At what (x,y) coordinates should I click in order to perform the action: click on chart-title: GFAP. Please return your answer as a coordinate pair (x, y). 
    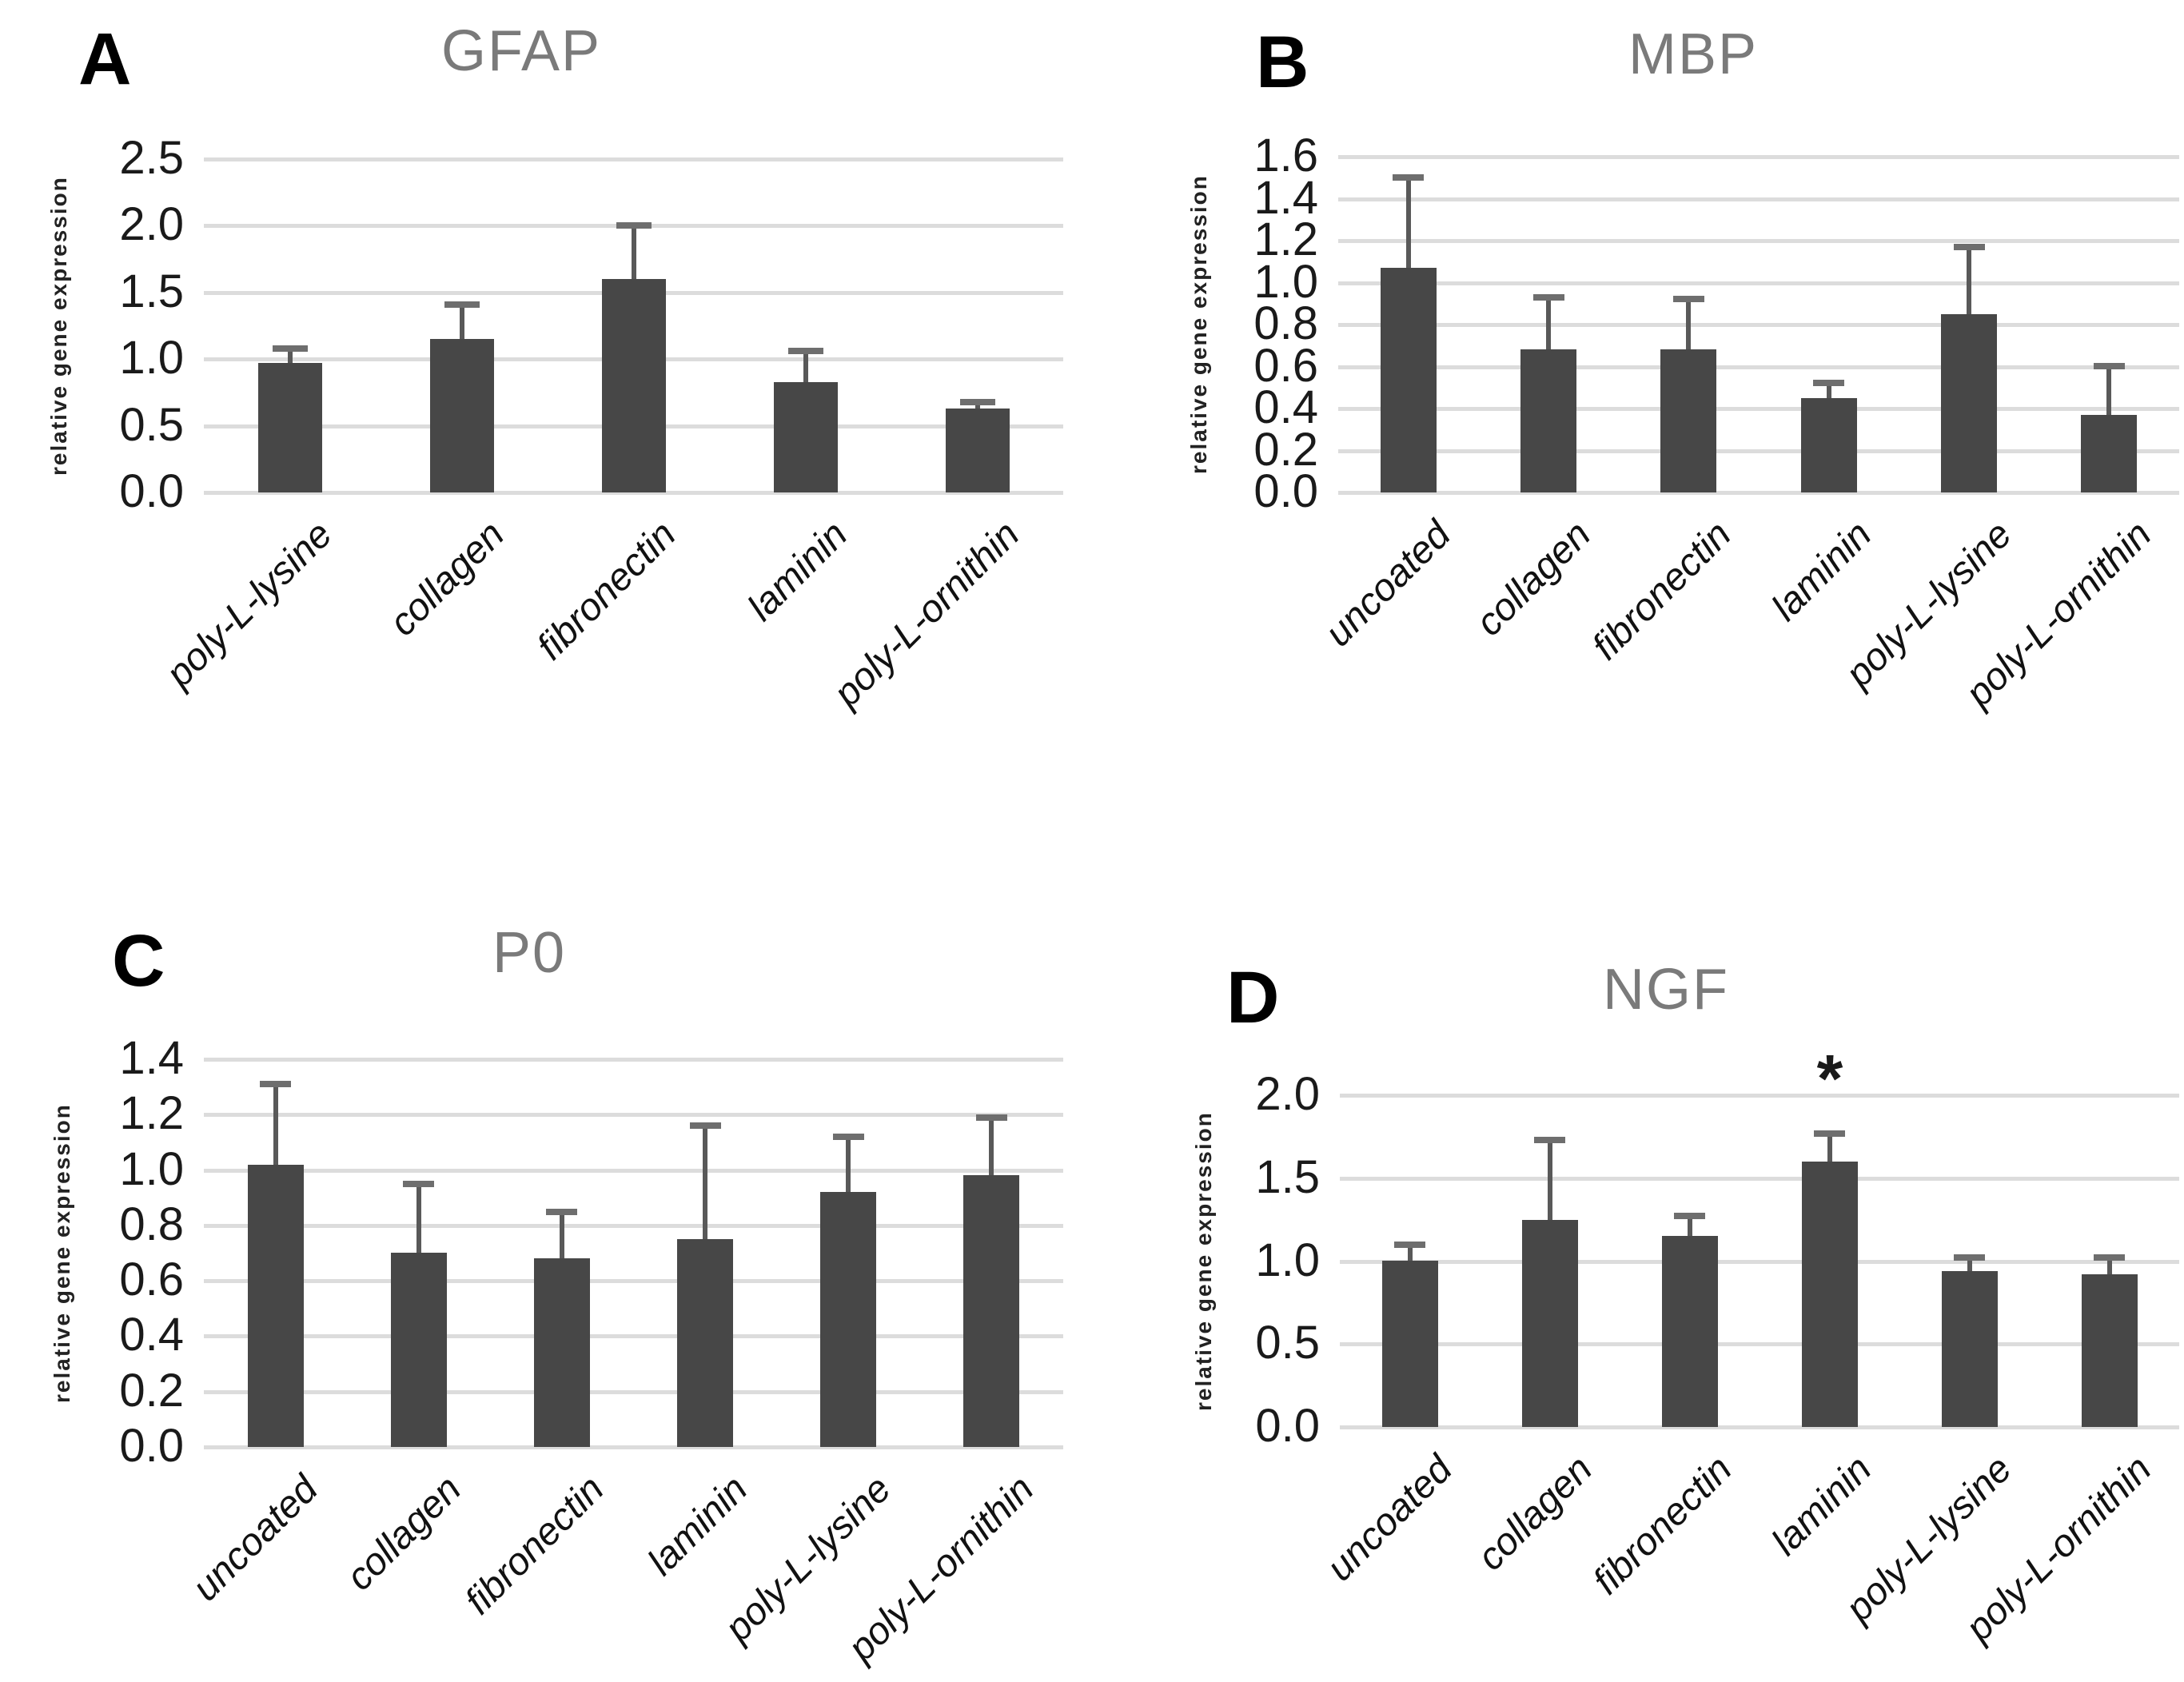
    Looking at the image, I should click on (521, 51).